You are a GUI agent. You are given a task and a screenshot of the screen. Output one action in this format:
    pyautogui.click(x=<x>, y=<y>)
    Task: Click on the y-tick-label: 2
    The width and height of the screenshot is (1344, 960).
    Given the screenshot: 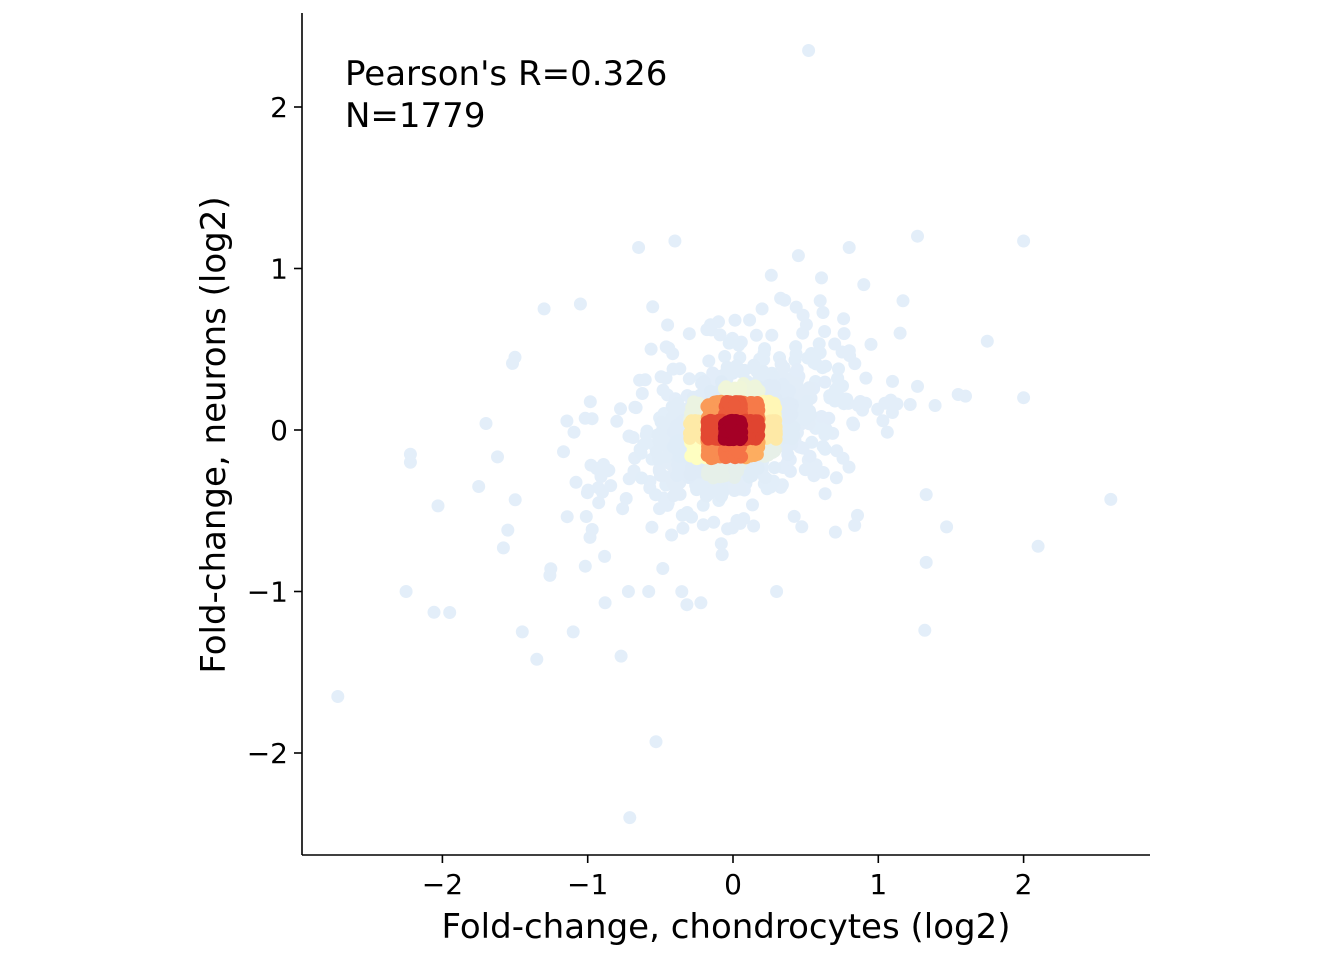 What is the action you would take?
    pyautogui.click(x=279, y=107)
    